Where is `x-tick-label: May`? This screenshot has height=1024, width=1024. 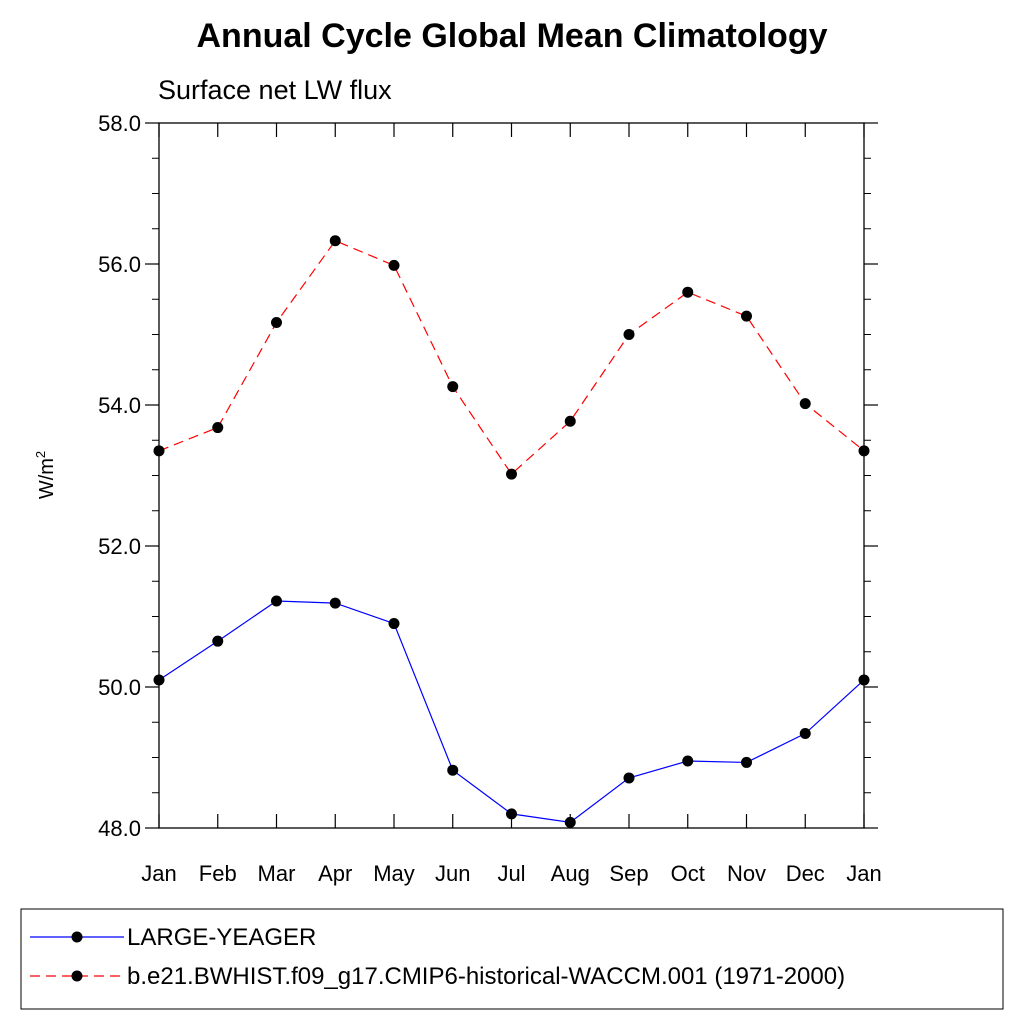 x-tick-label: May is located at coordinates (394, 873).